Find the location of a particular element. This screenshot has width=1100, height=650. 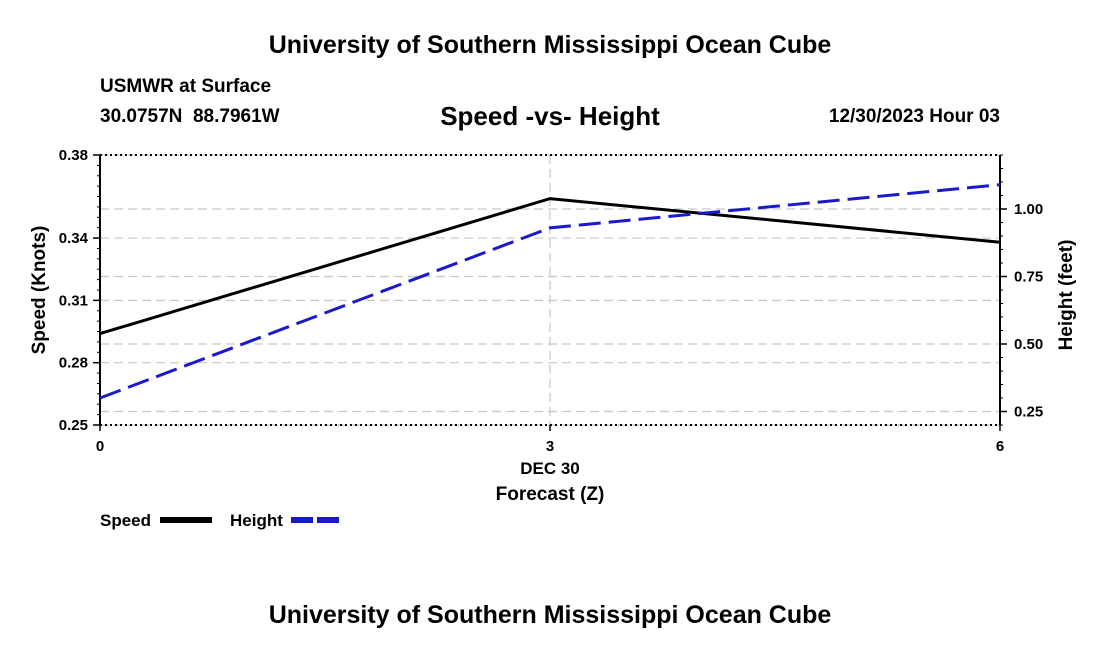

chart-title: Speed -vs- Height is located at coordinates (550, 116).